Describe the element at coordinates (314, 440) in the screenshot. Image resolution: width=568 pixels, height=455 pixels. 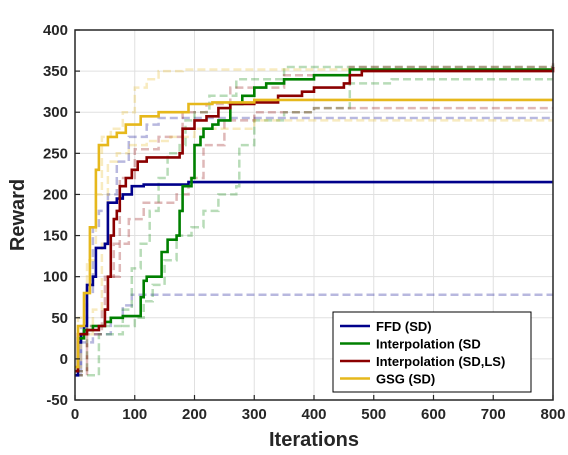
I see `x-axis-label: Iterations` at that location.